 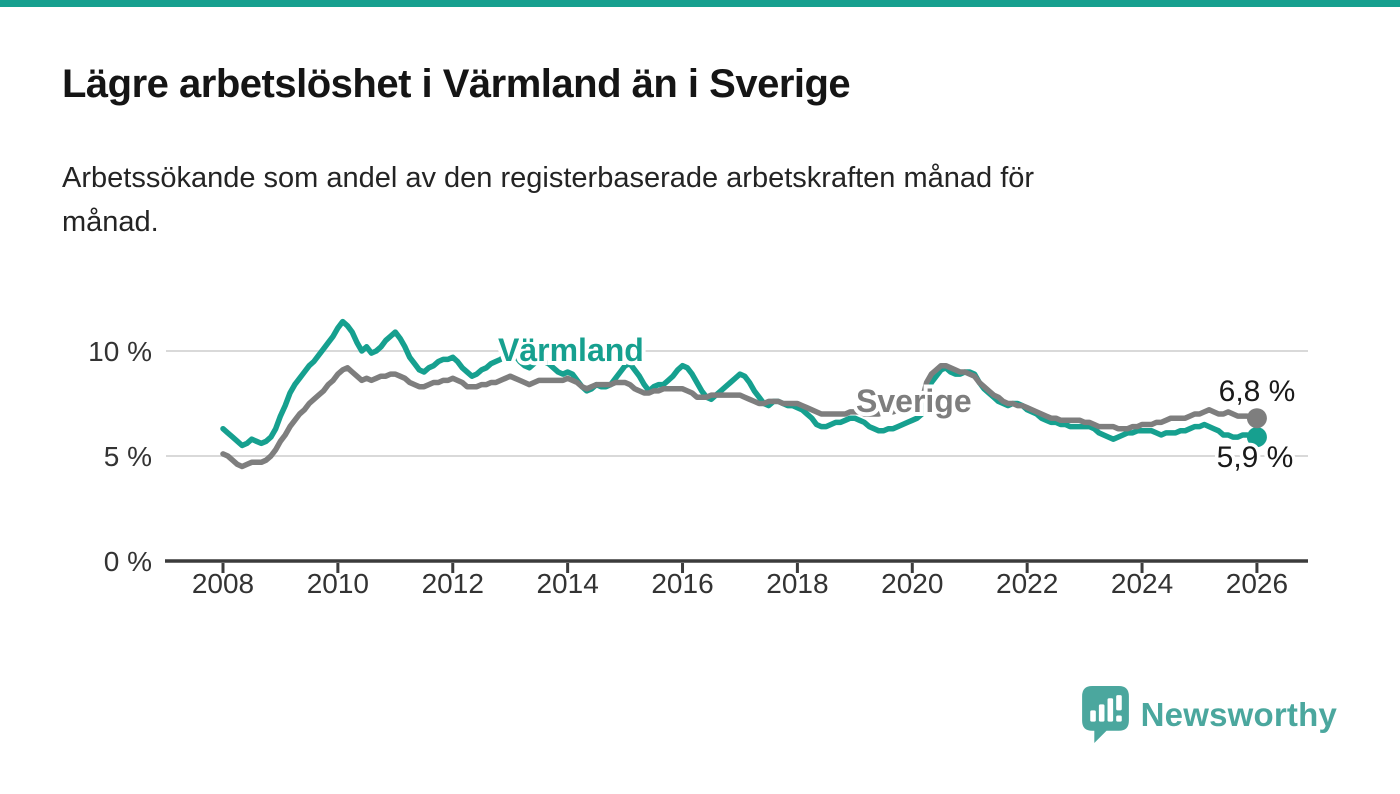 What do you see at coordinates (571, 350) in the screenshot?
I see `värmland-series-label: Värmland` at bounding box center [571, 350].